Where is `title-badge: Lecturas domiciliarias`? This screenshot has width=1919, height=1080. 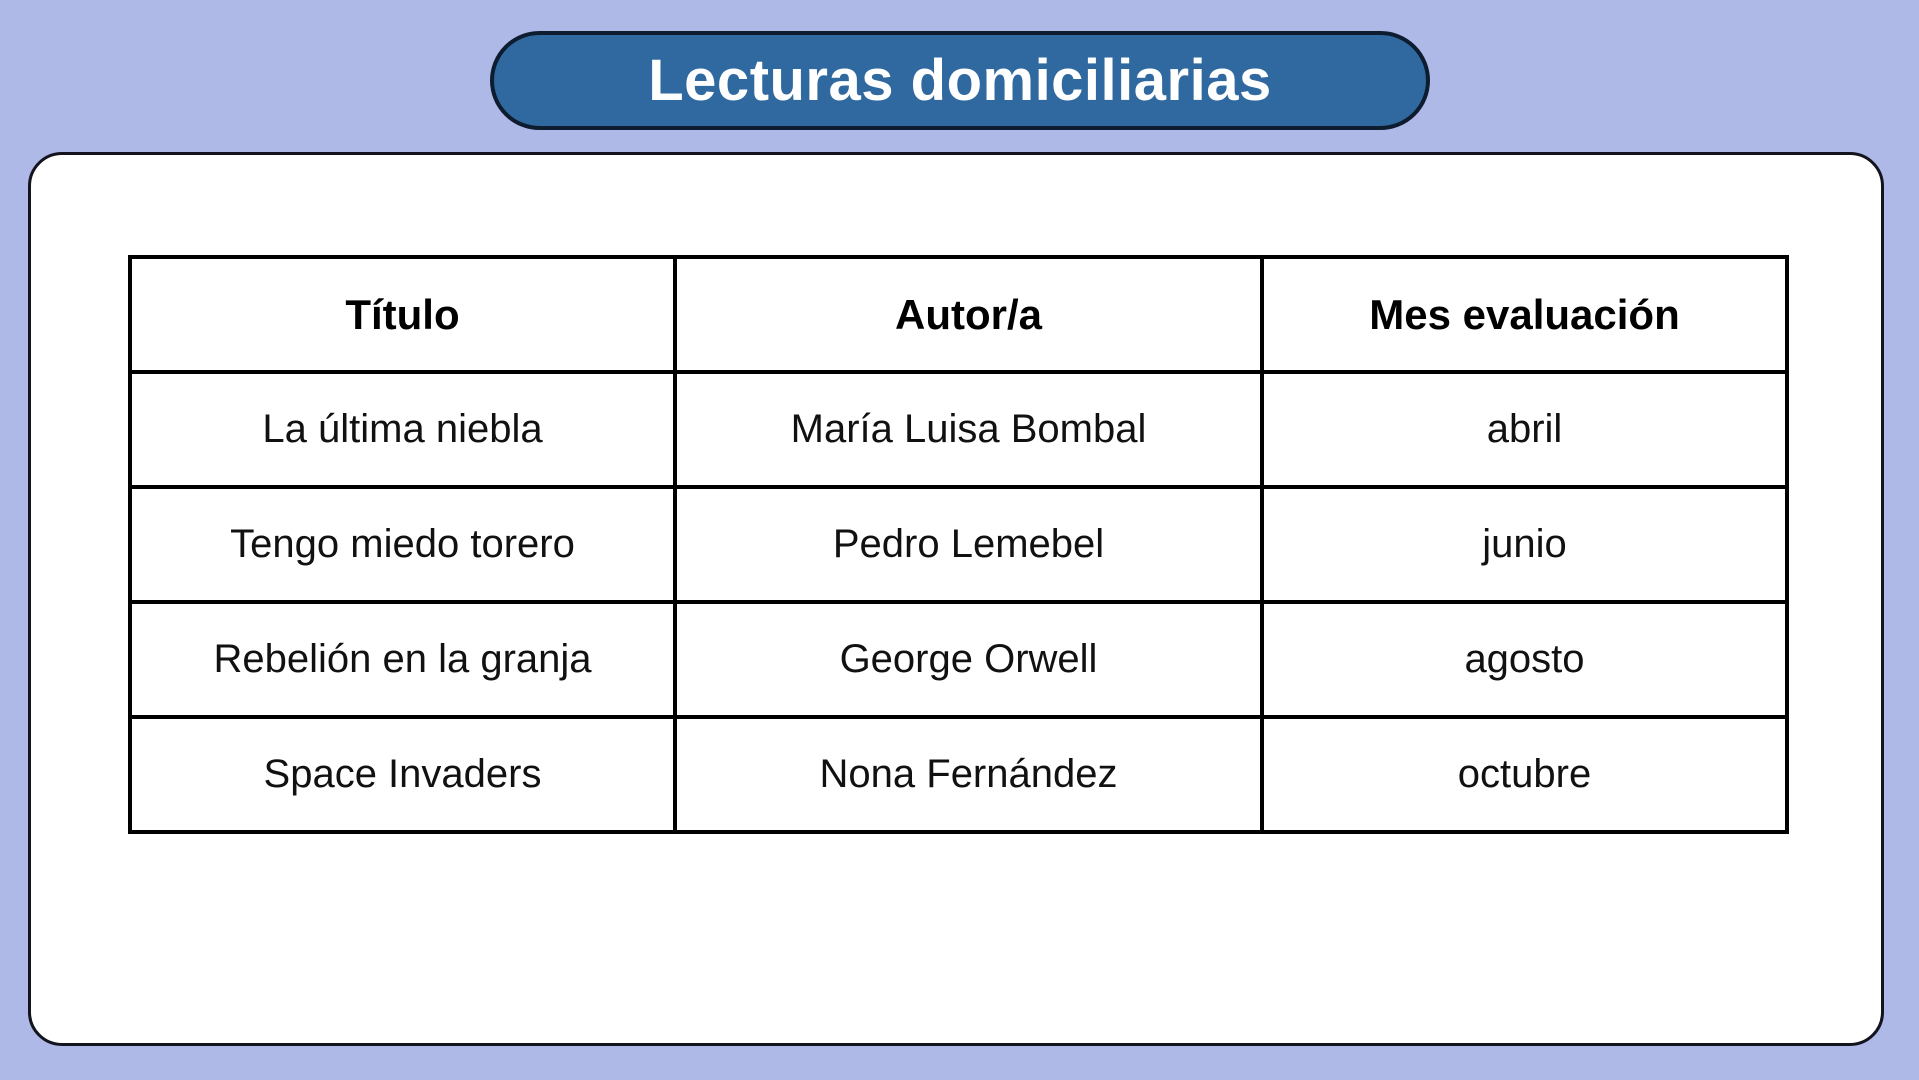 title-badge: Lecturas domiciliarias is located at coordinates (960, 80).